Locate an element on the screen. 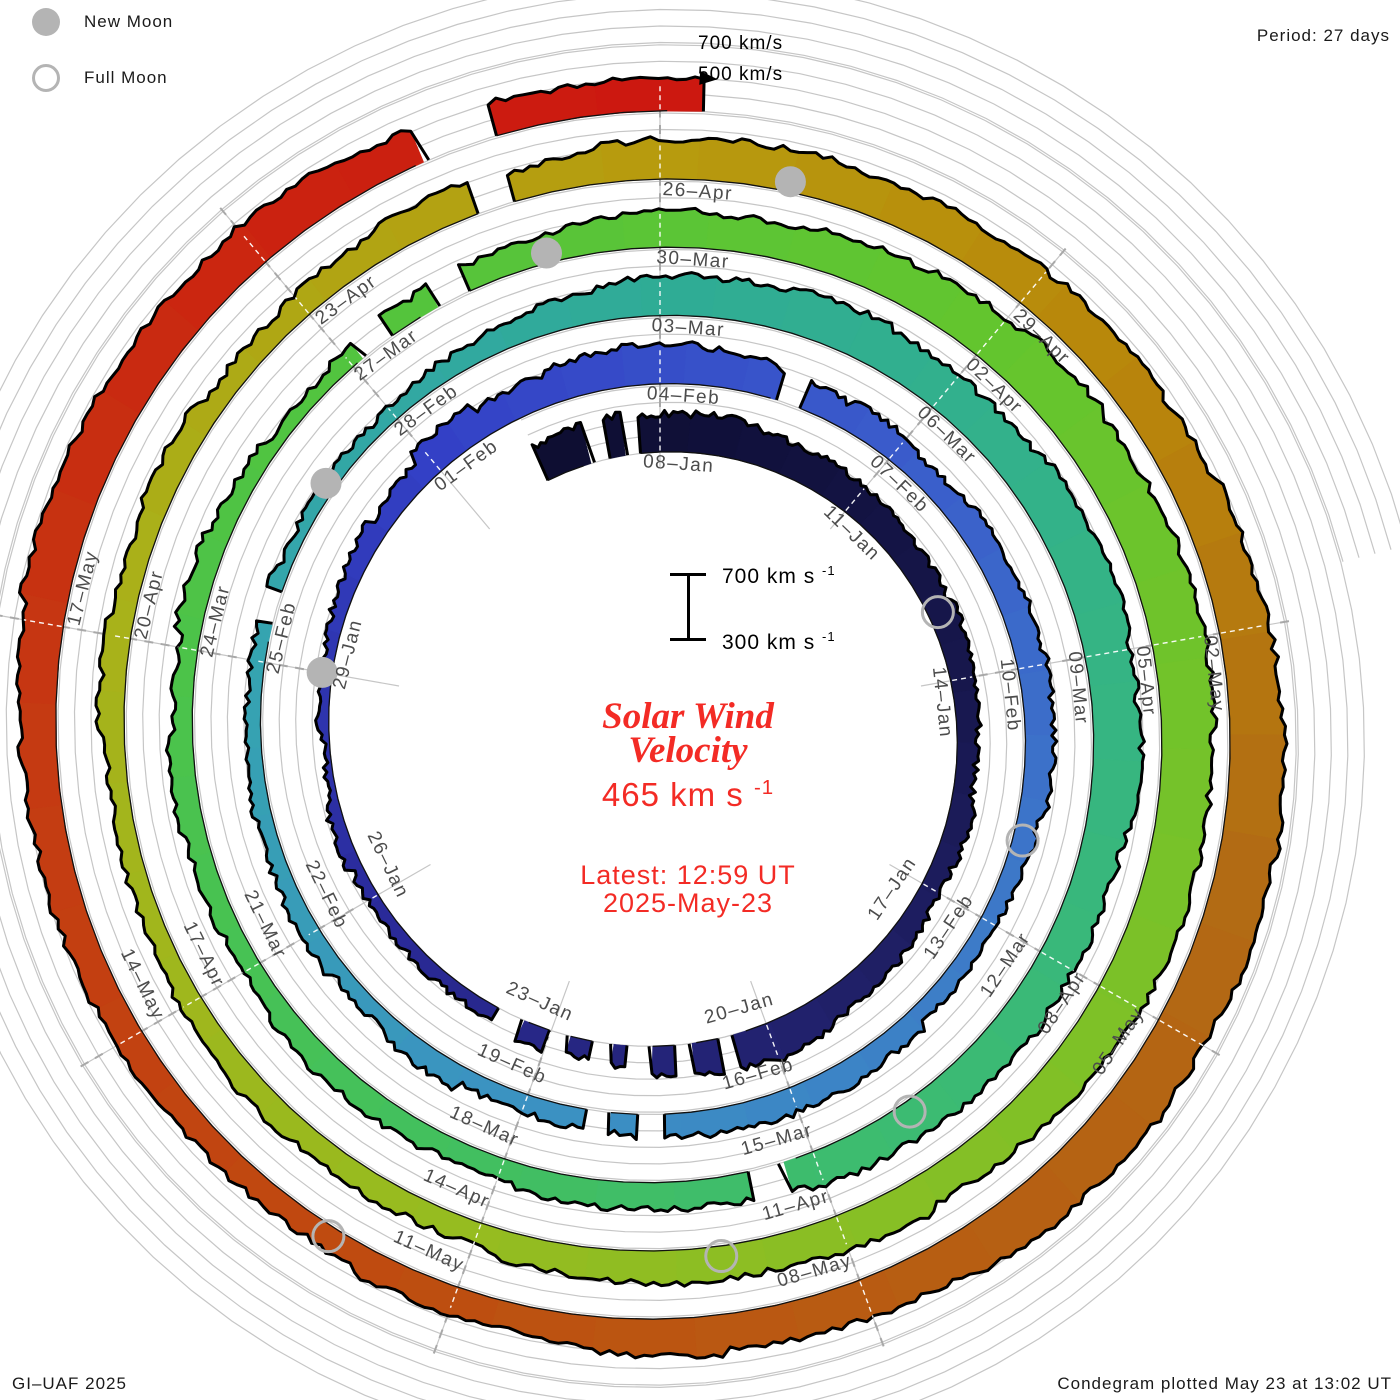 The width and height of the screenshot is (1400, 1400). new-moon-label: New Moon is located at coordinates (129, 21).